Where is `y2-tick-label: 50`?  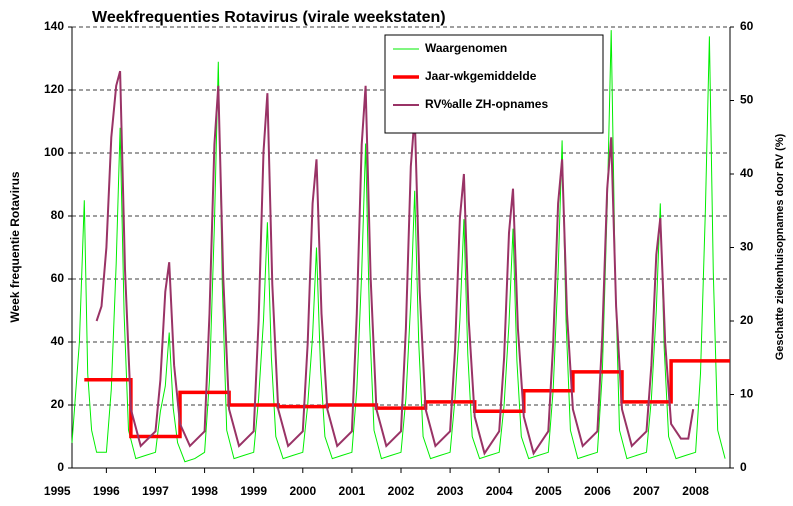
y2-tick-label: 50 is located at coordinates (747, 100).